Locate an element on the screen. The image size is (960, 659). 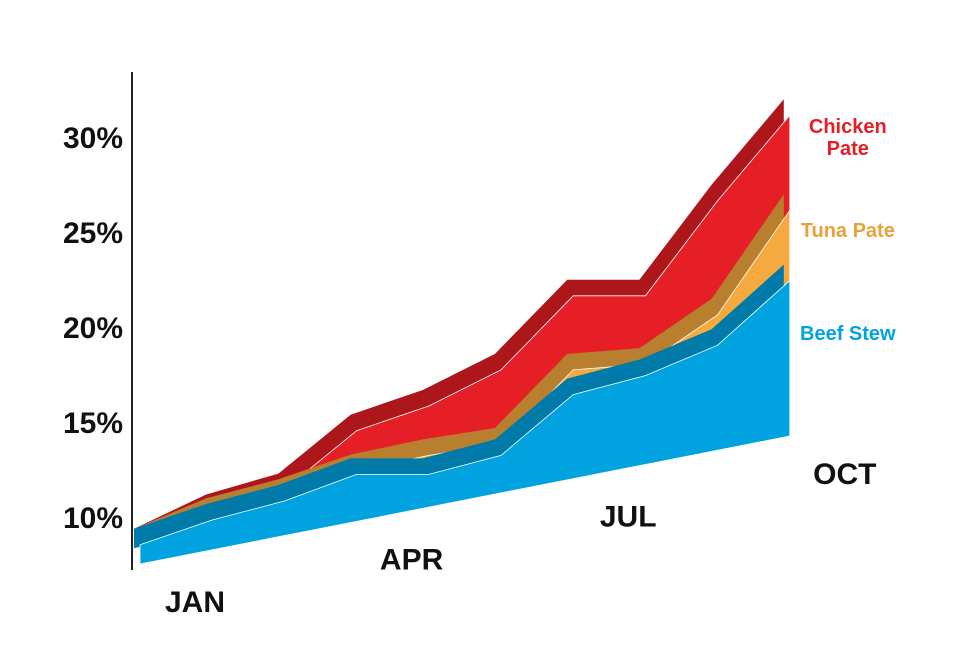
y-tick-label: 30% is located at coordinates (93, 138).